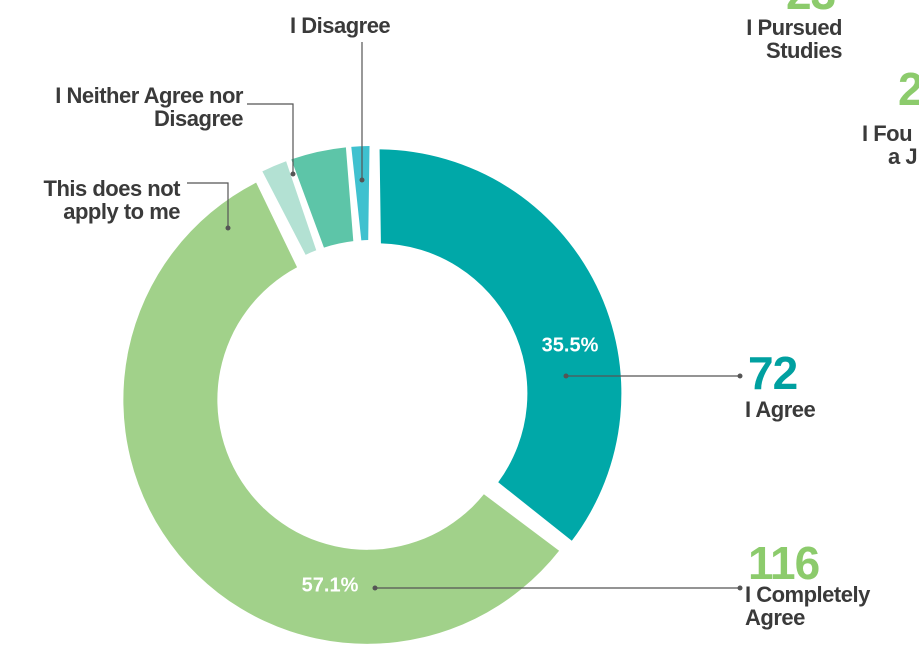 The width and height of the screenshot is (919, 647). Describe the element at coordinates (330, 585) in the screenshot. I see `percent-label: 57.1%` at that location.